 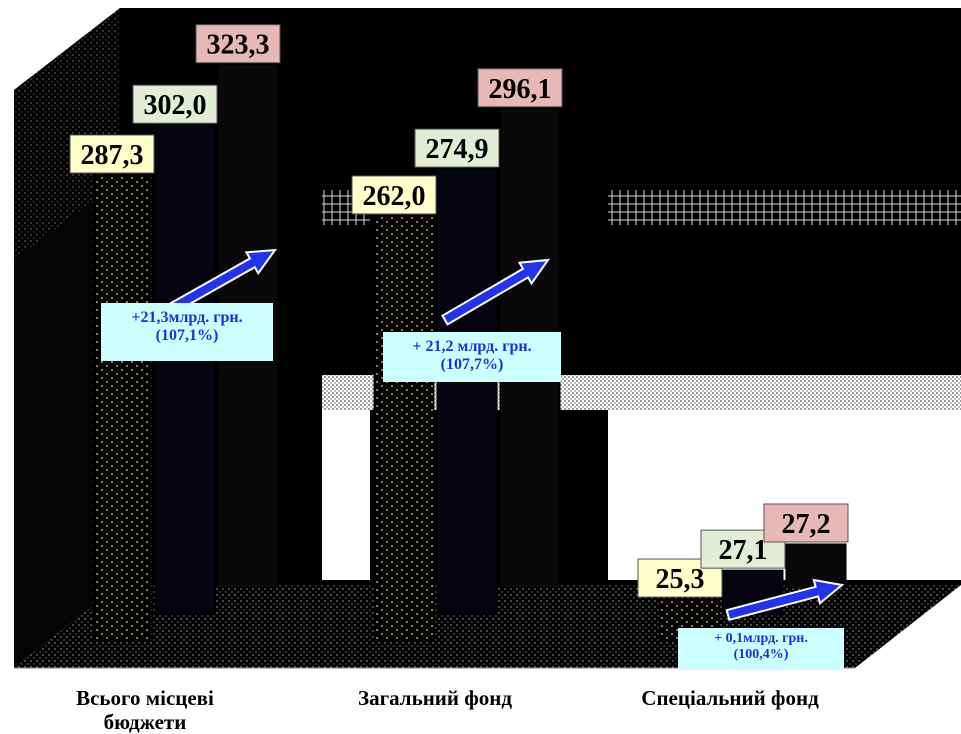 I want to click on annotation-note-2-line2: (107,7%), so click(x=472, y=364).